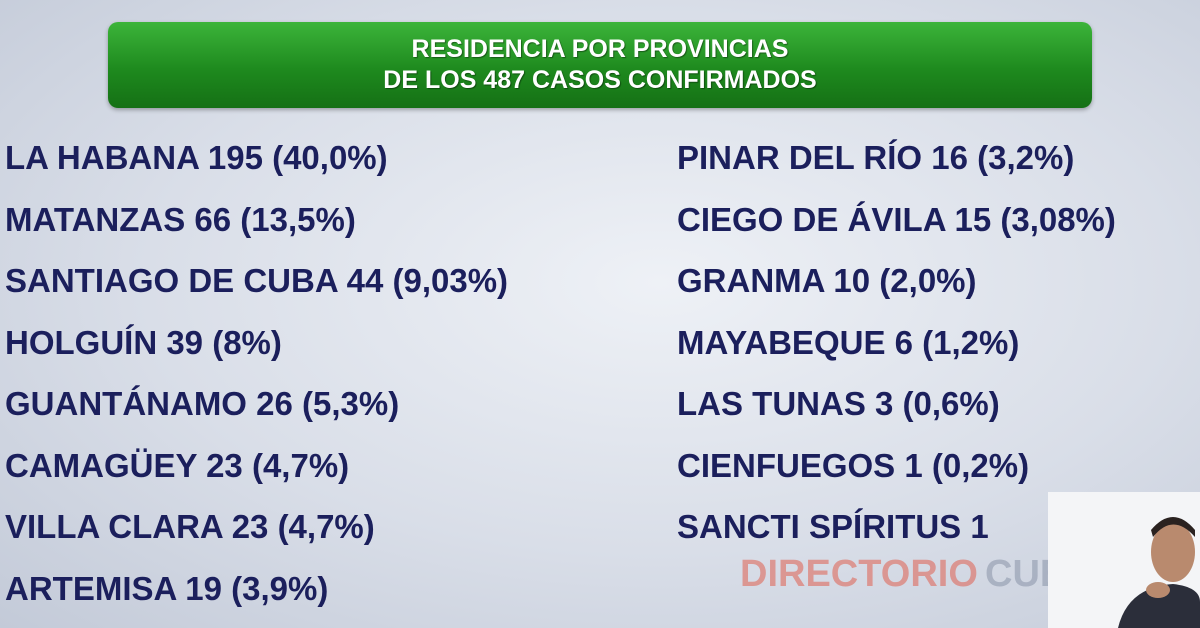  What do you see at coordinates (167, 588) in the screenshot?
I see `province-row: ARTEMISA 19 (3,9%)` at bounding box center [167, 588].